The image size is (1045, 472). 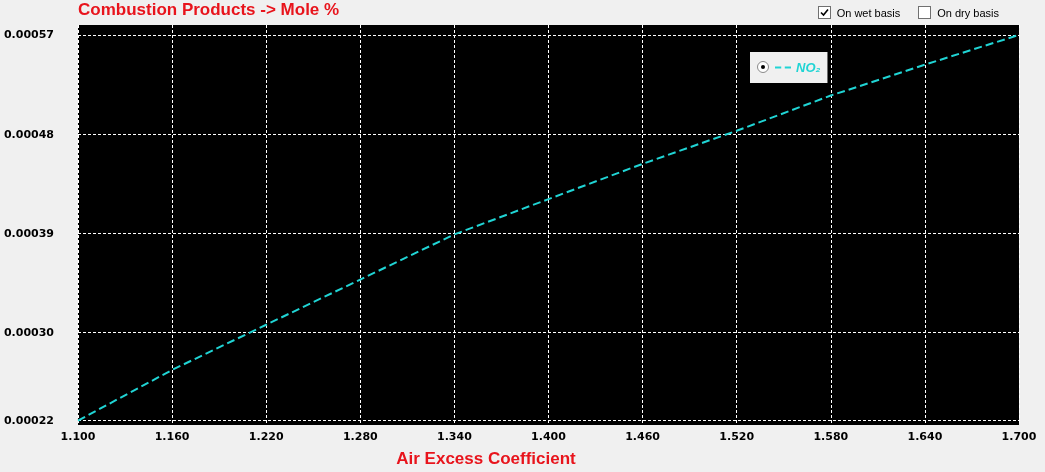 I want to click on x-tick-label: 1.460, so click(x=643, y=436).